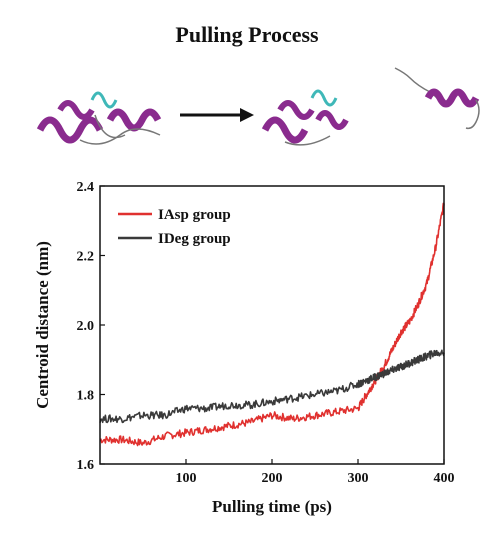 This screenshot has height=536, width=494. I want to click on legend-label-iasp: IAsp group, so click(194, 215).